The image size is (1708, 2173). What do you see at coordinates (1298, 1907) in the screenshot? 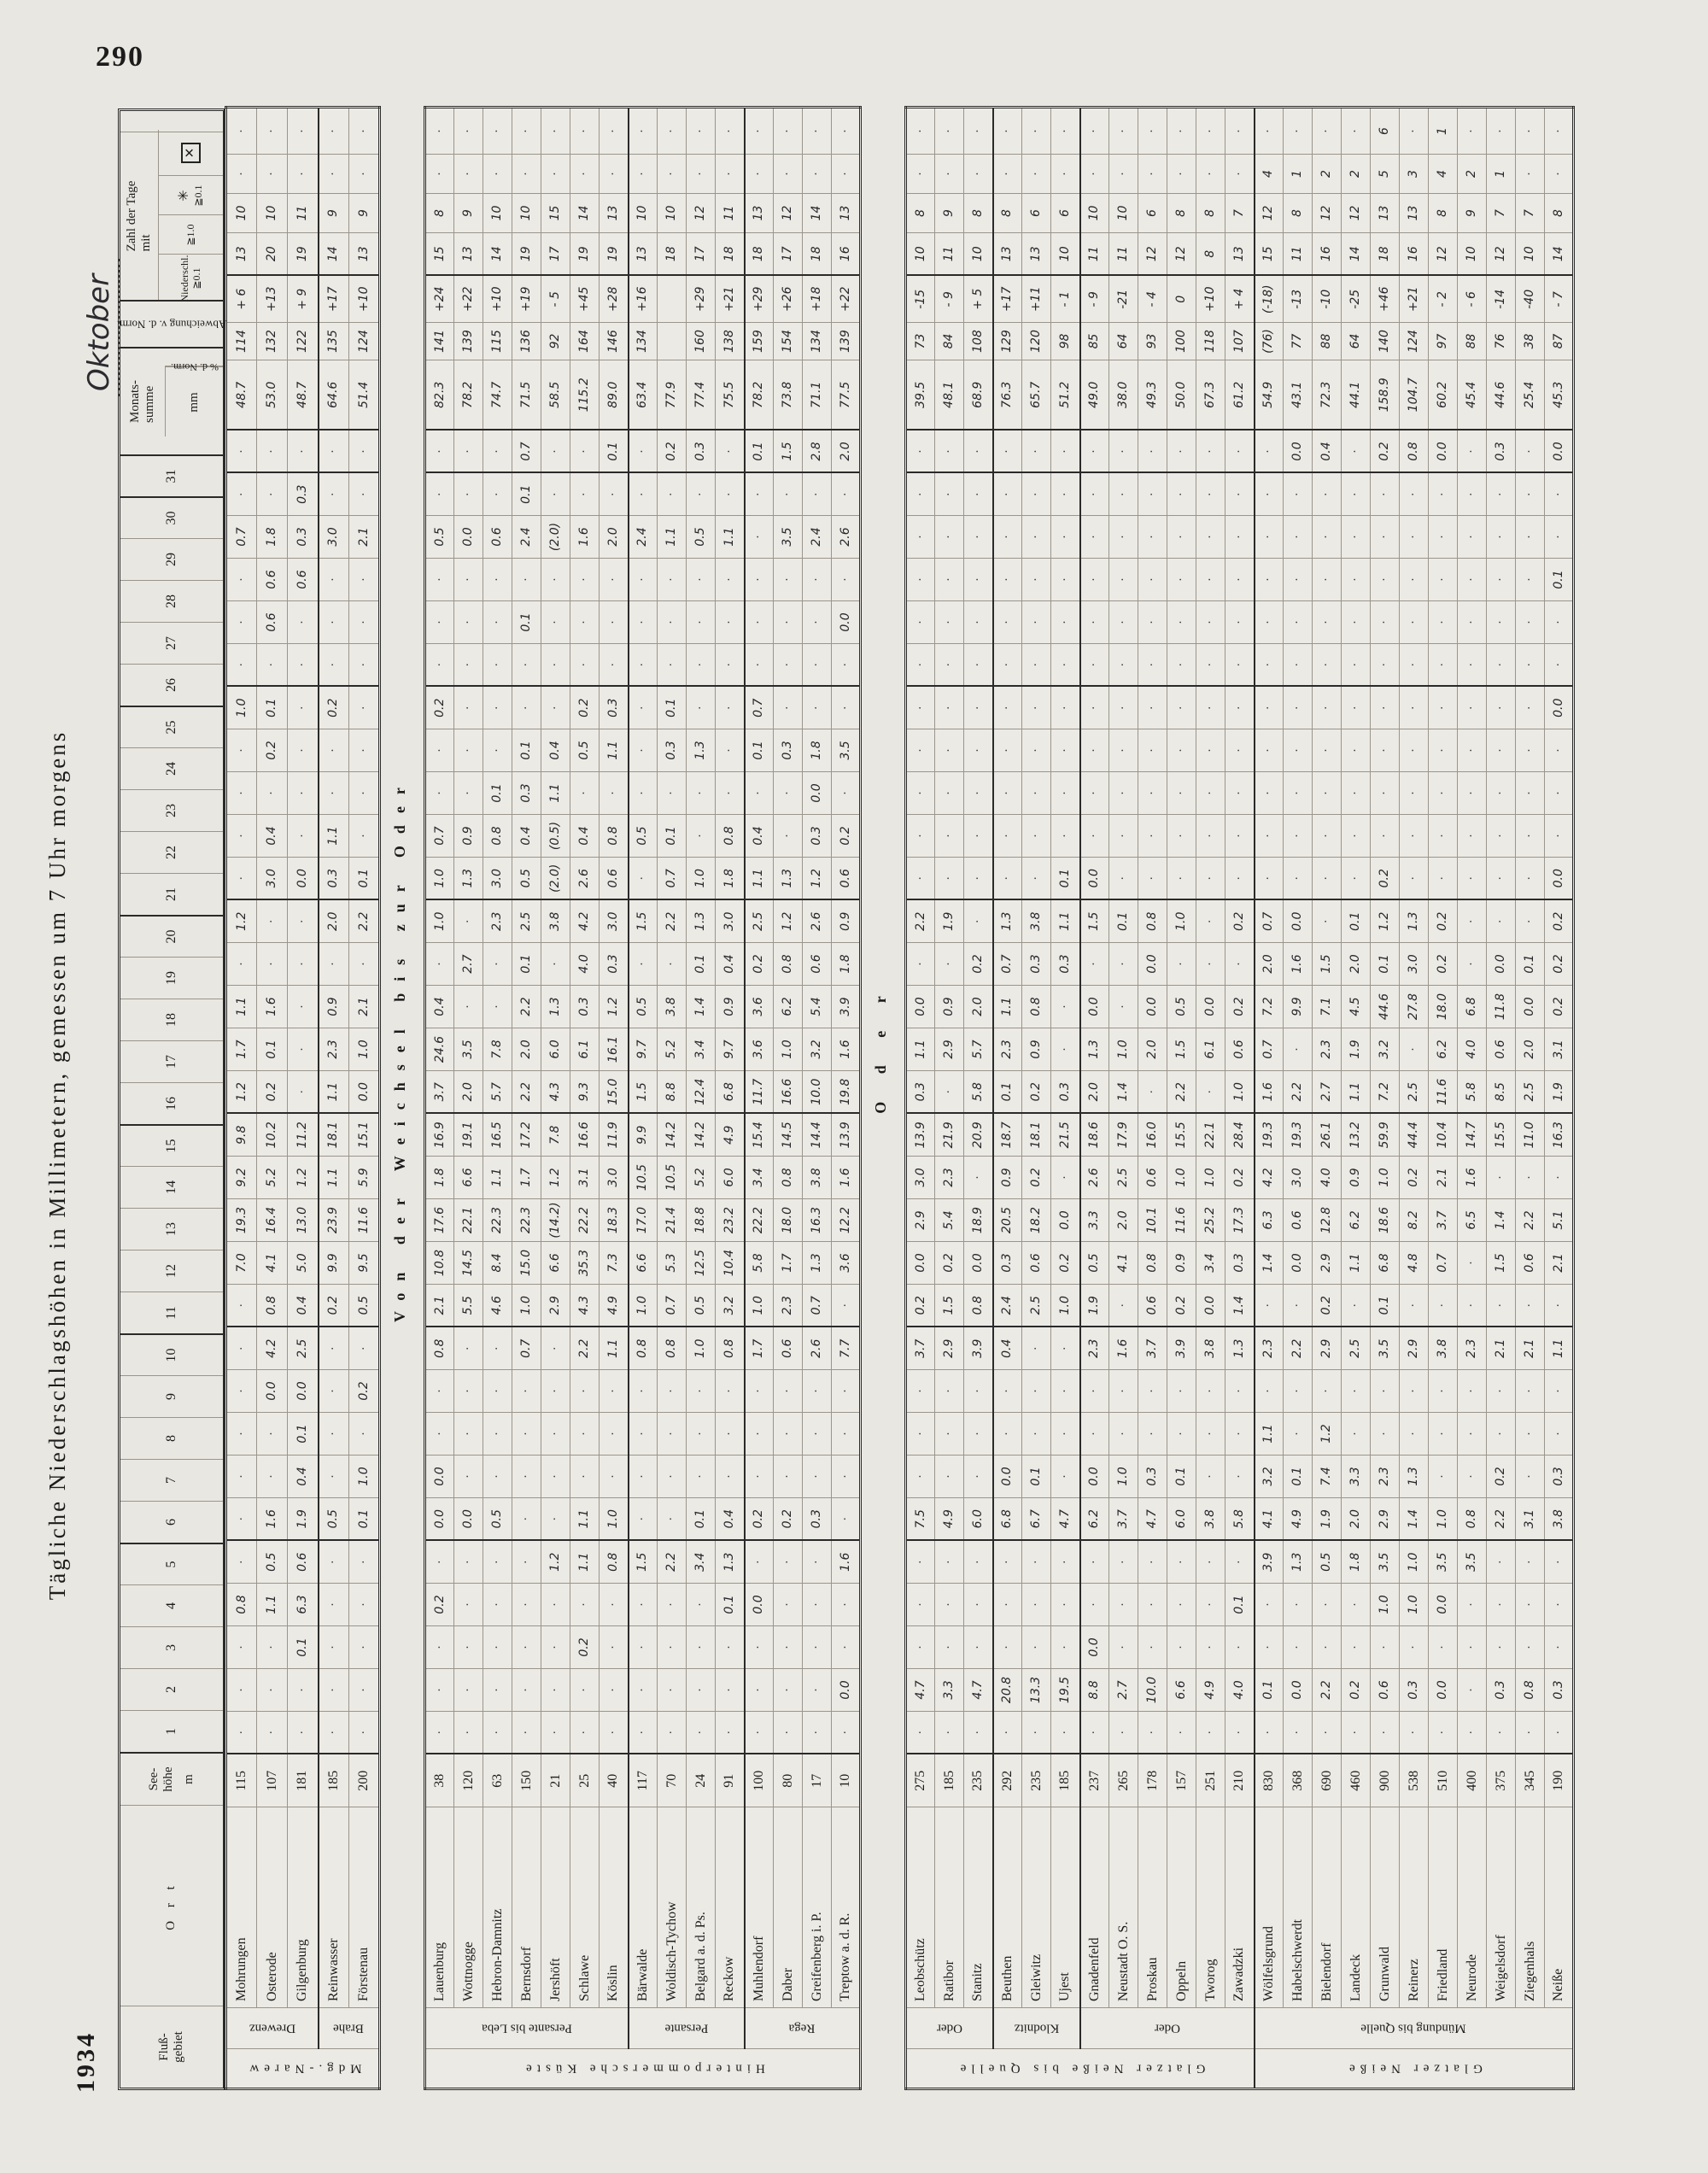
I see `station-name: Habelschwerdt` at bounding box center [1298, 1907].